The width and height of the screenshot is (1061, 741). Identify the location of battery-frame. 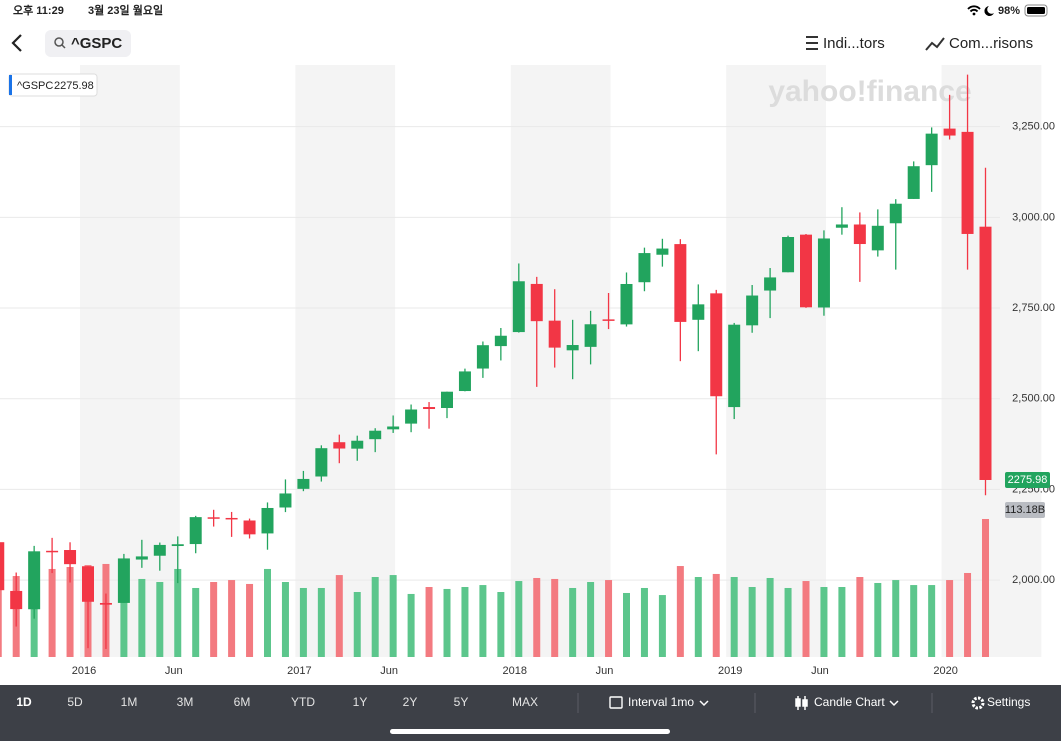
(1036, 10).